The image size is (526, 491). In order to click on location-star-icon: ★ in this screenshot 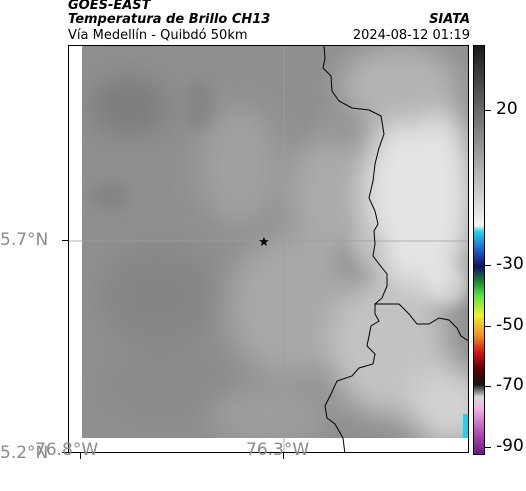, I will do `click(264, 242)`.